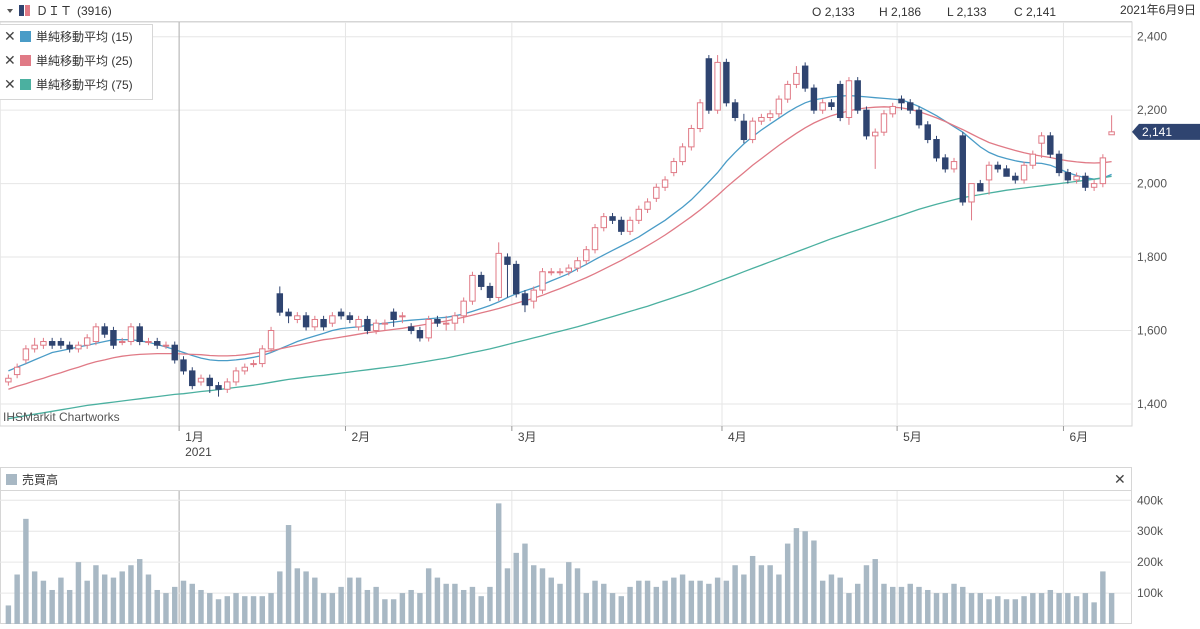  What do you see at coordinates (1120, 479) in the screenshot?
I see `volume-close-icon: ✕` at bounding box center [1120, 479].